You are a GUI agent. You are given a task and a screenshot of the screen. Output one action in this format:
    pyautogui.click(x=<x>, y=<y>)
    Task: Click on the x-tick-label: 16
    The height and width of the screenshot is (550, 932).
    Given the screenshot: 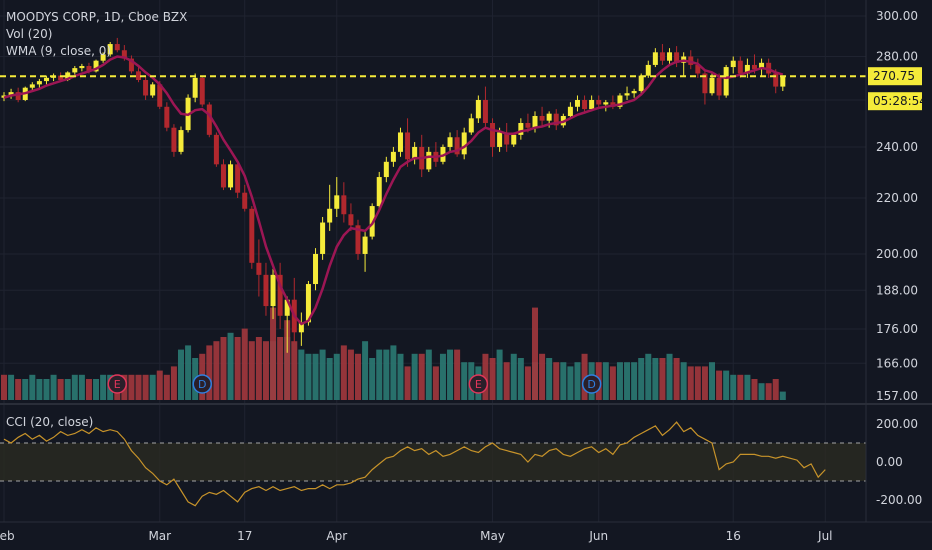 What is the action you would take?
    pyautogui.click(x=733, y=536)
    